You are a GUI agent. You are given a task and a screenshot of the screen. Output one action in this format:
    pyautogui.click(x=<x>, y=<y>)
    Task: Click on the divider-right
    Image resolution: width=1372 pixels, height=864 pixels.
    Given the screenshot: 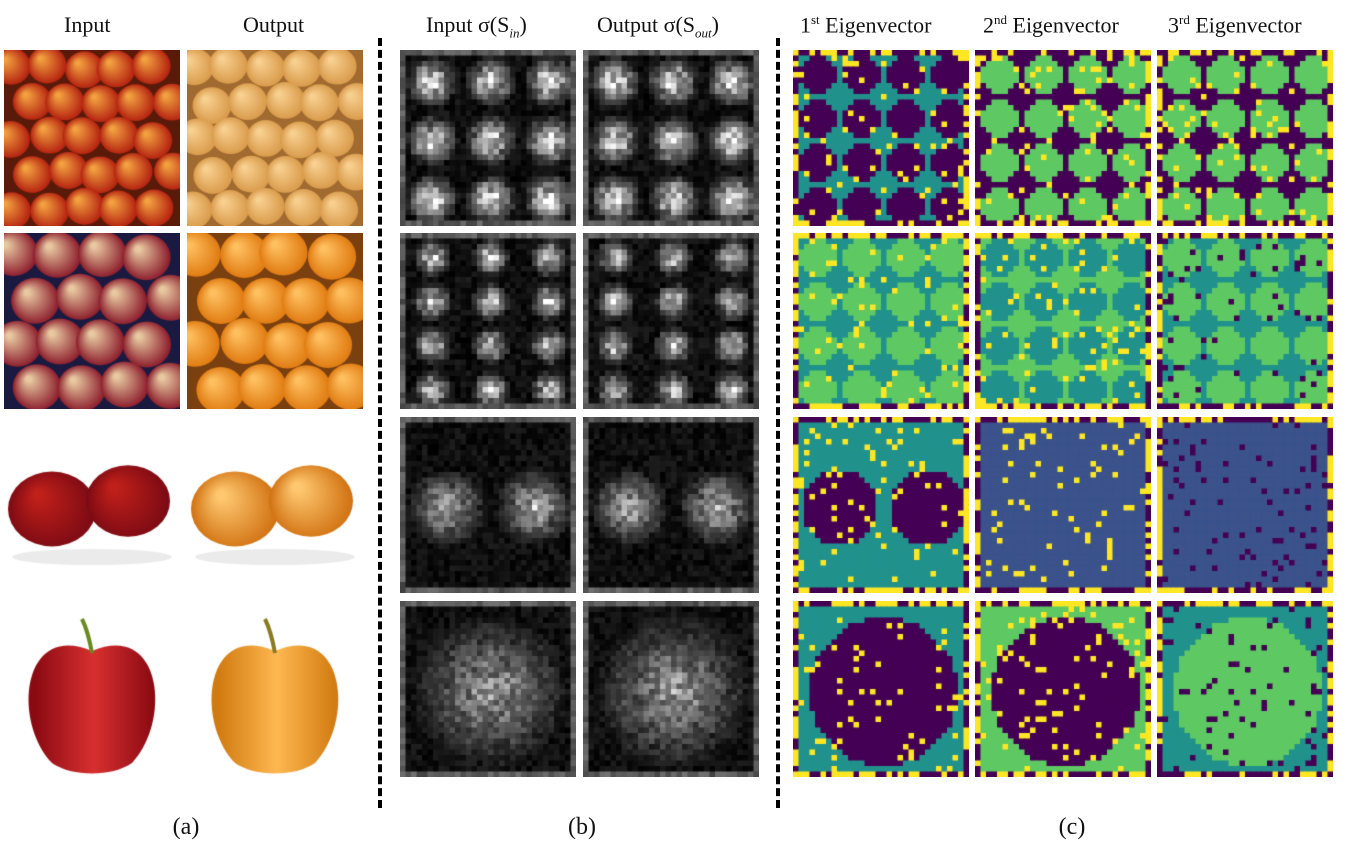 What is the action you would take?
    pyautogui.click(x=778, y=423)
    